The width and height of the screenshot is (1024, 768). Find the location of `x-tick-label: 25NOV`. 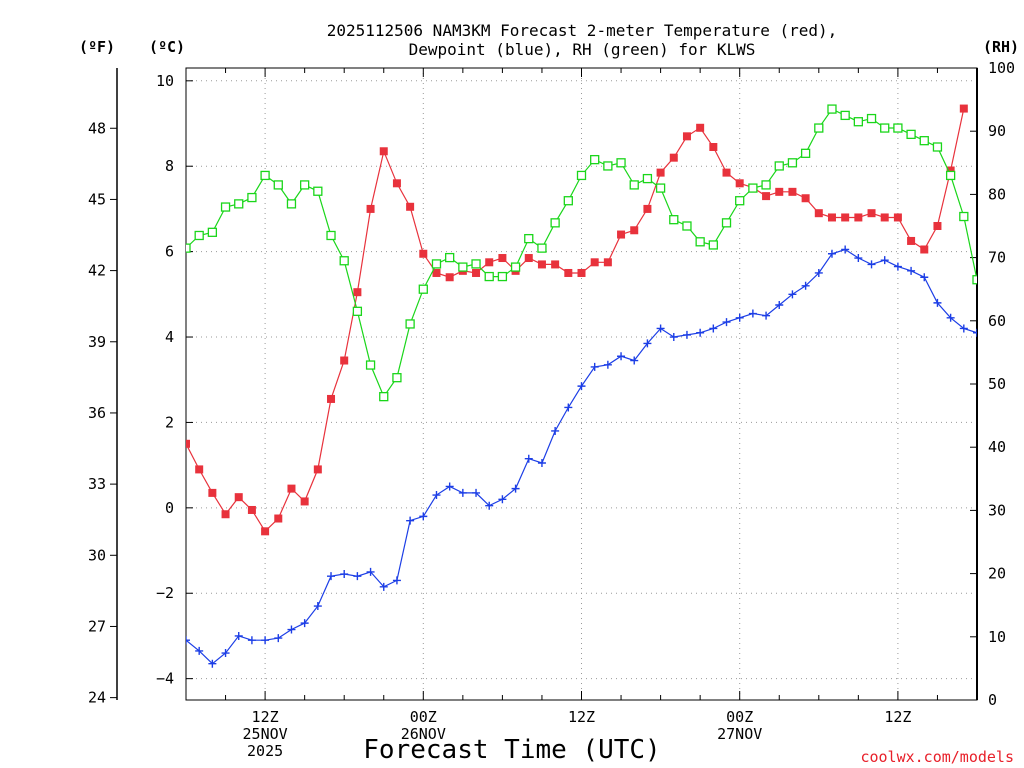

x-tick-label: 25NOV is located at coordinates (265, 734).